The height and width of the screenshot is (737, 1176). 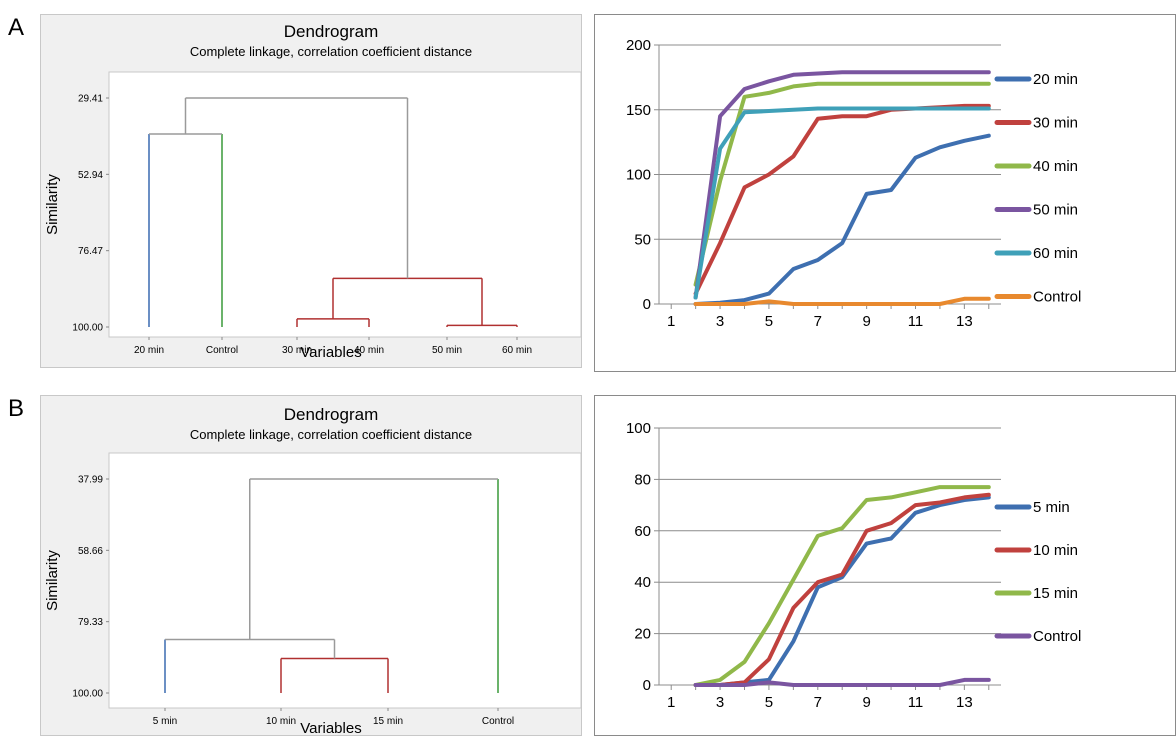 I want to click on x-tick-label: 15 min, so click(x=388, y=721).